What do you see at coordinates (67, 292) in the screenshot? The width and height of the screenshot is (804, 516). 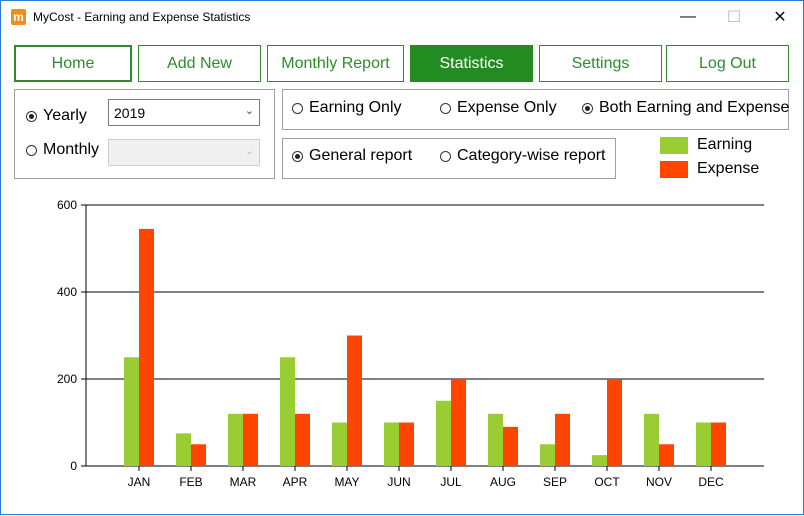 I see `y-tick-label: 400` at bounding box center [67, 292].